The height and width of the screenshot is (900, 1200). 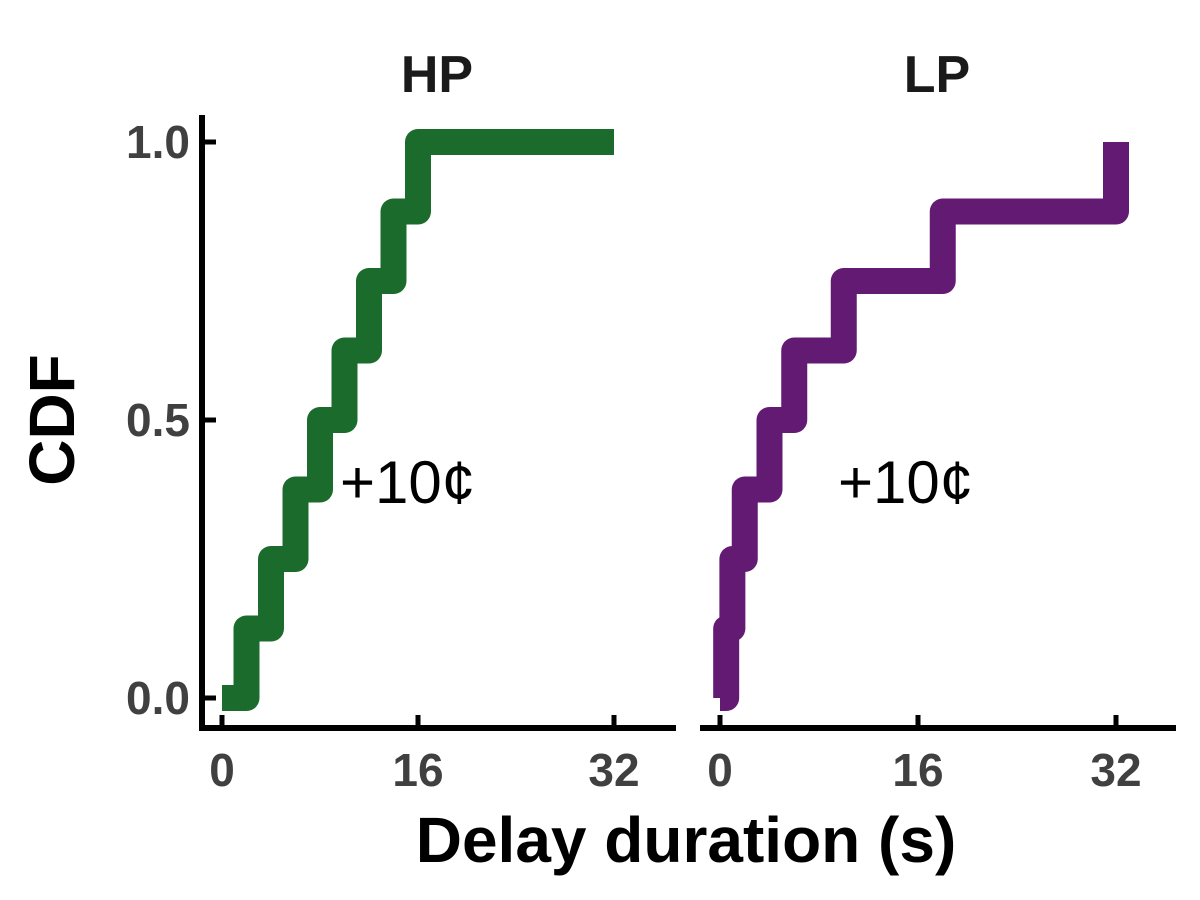 What do you see at coordinates (1115, 770) in the screenshot?
I see `x-tick-label-32-lp: 32` at bounding box center [1115, 770].